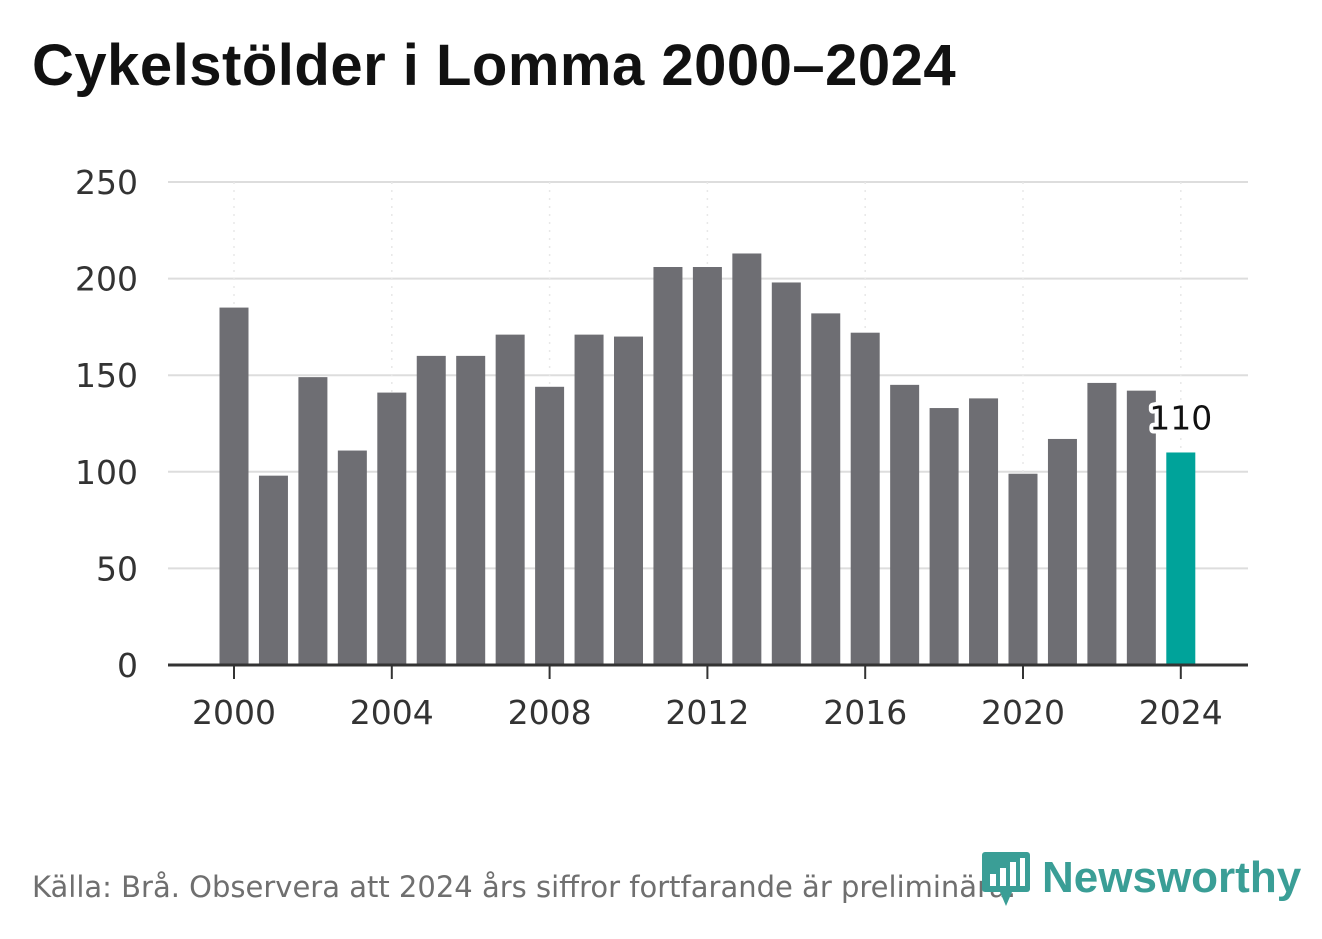 The image size is (1322, 939). What do you see at coordinates (550, 712) in the screenshot?
I see `x-tick-label: 2008` at bounding box center [550, 712].